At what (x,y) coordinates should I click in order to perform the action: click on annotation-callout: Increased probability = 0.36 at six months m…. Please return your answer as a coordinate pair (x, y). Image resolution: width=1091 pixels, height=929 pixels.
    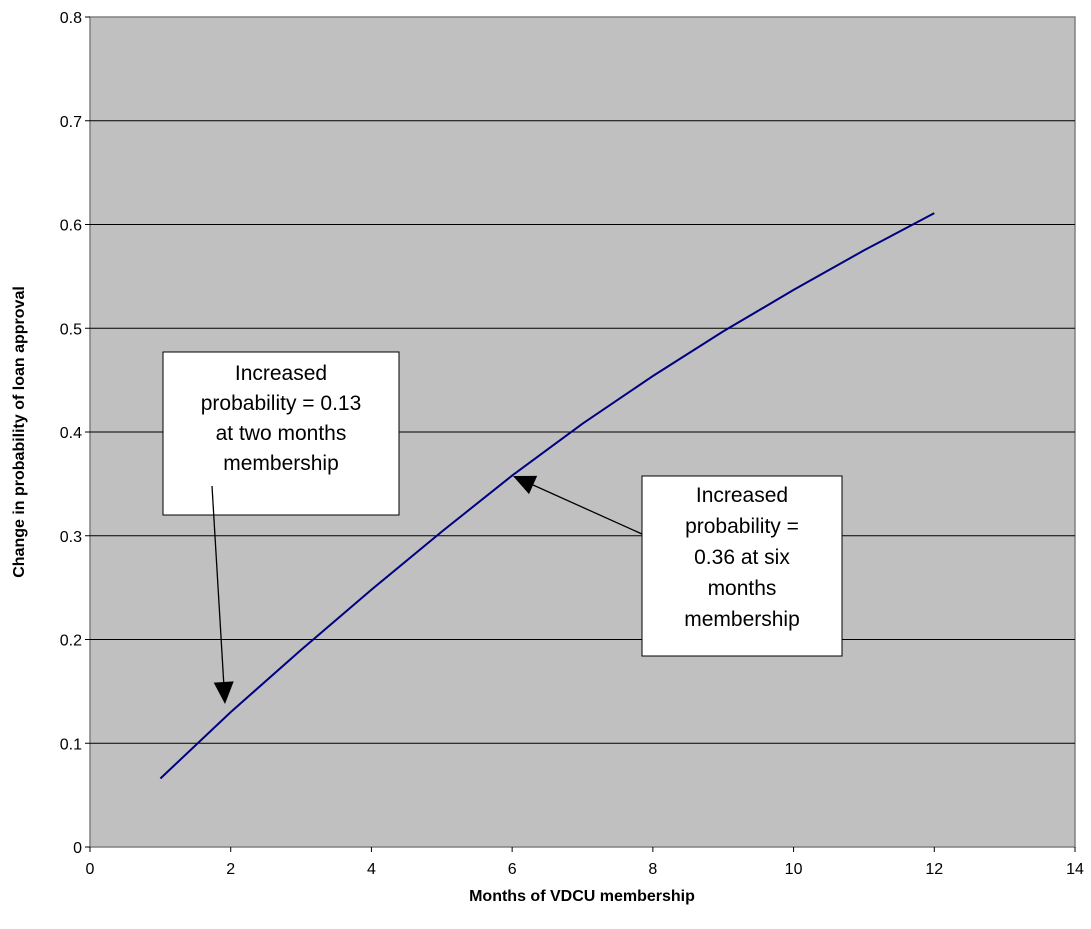
    Looking at the image, I should click on (678, 566).